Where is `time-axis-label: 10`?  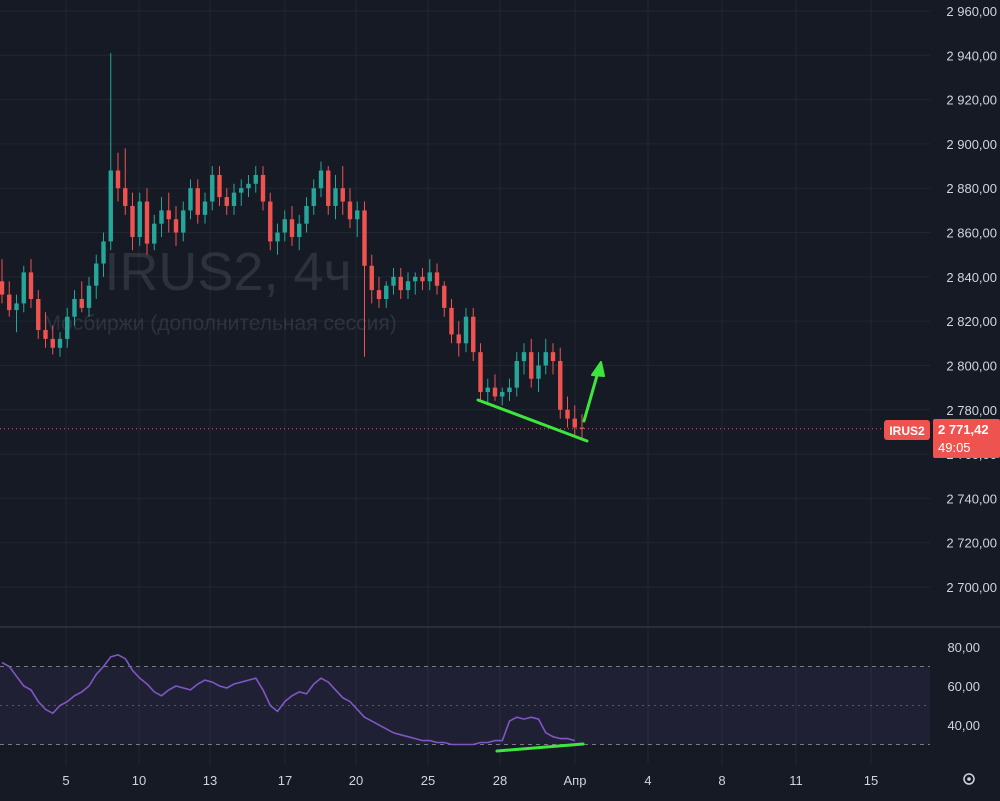 time-axis-label: 10 is located at coordinates (139, 780).